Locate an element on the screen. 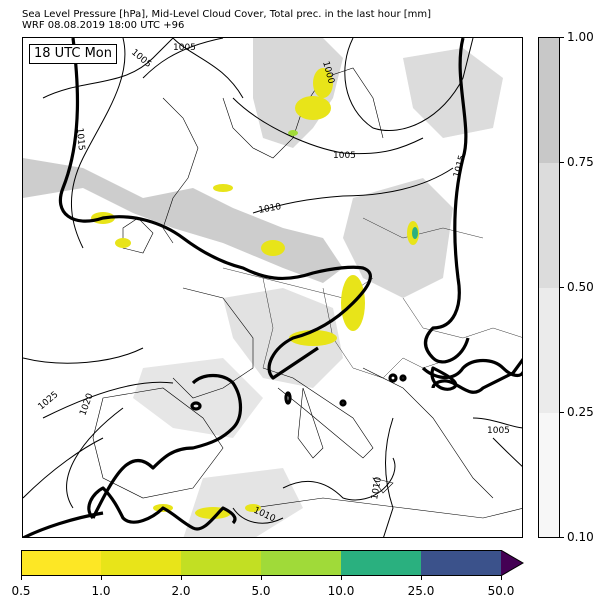 This screenshot has height=610, width=613. precip-colorbar-outline is located at coordinates (272, 563).